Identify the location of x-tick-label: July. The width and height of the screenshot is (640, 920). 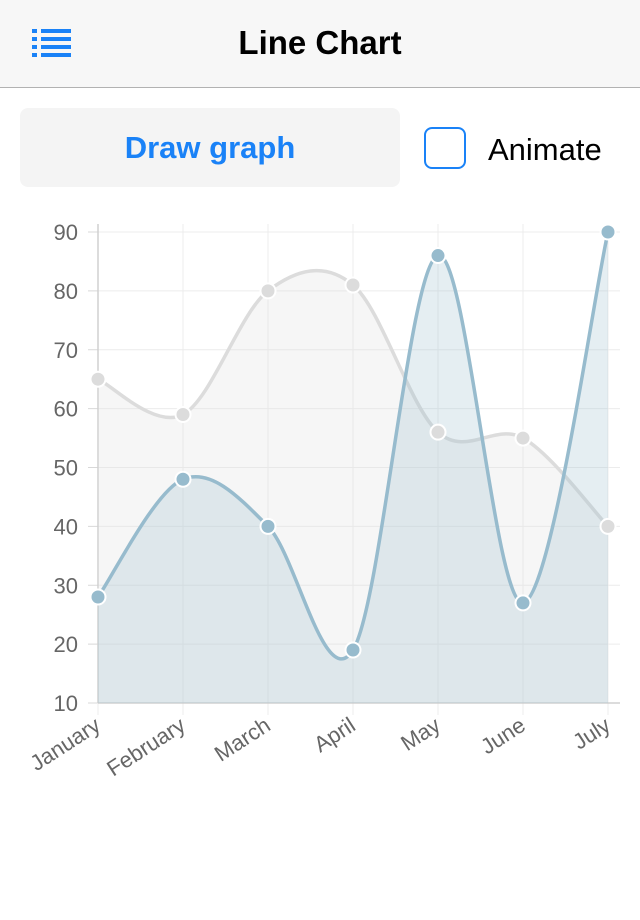
(591, 733).